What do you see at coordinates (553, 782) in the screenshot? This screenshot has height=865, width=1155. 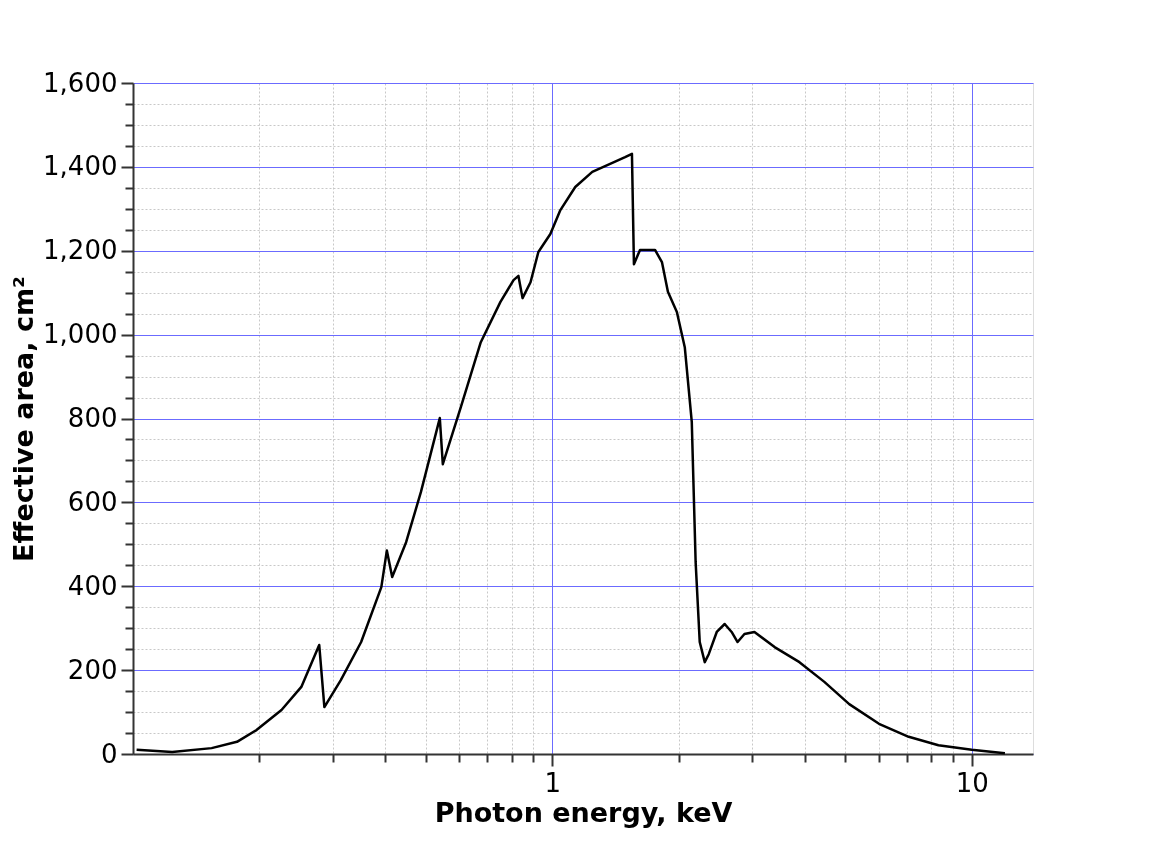 I see `x-tick-label: 1` at bounding box center [553, 782].